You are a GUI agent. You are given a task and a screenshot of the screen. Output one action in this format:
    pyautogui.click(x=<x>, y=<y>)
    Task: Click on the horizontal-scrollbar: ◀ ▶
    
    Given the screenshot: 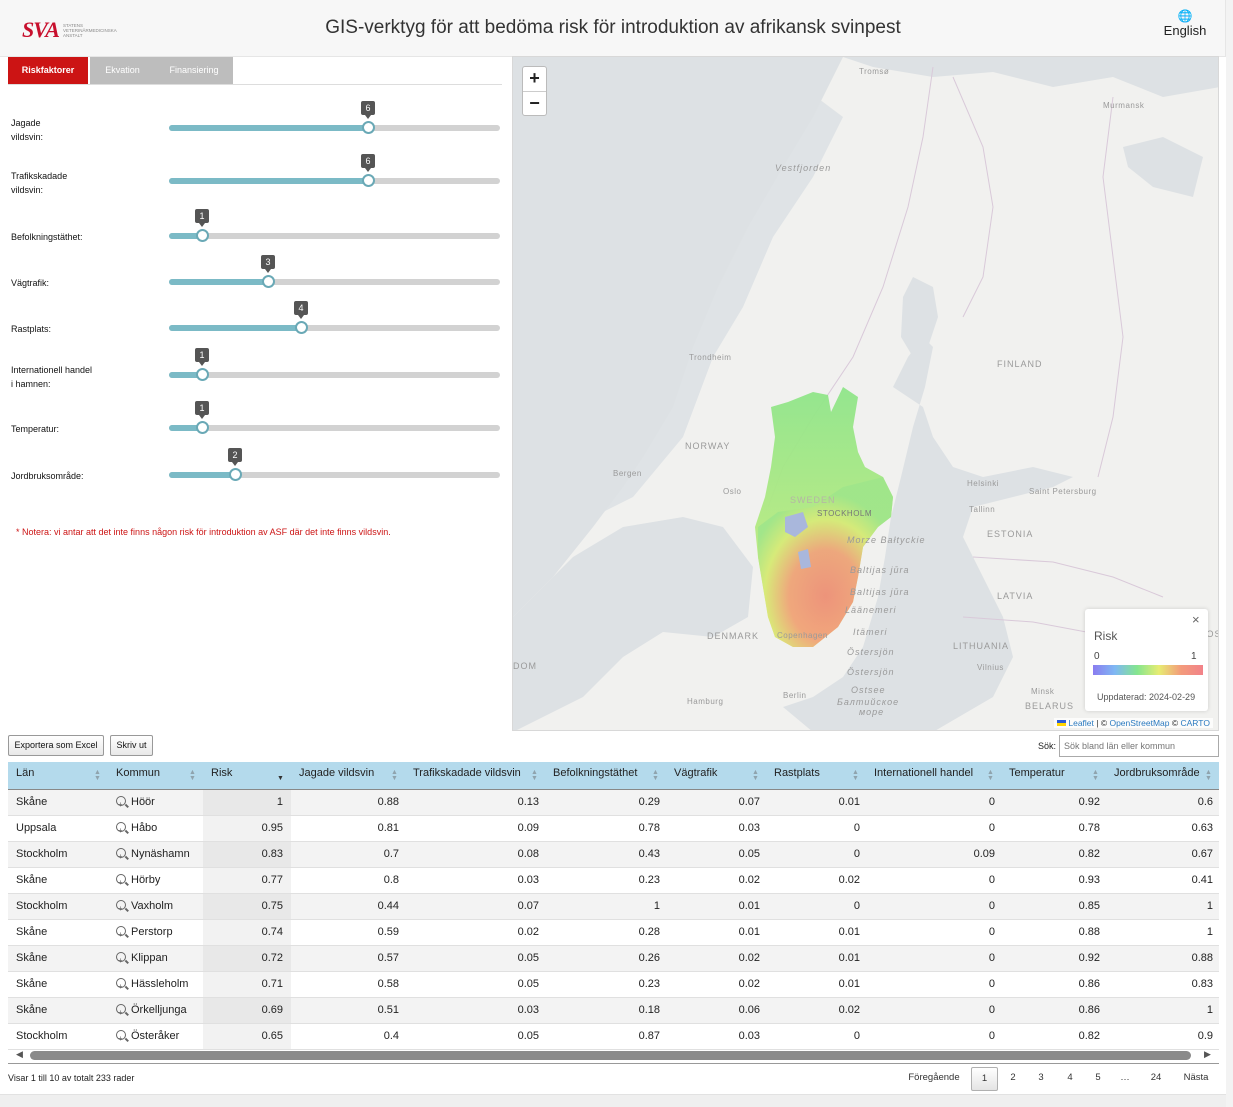 What is the action you would take?
    pyautogui.click(x=613, y=1055)
    